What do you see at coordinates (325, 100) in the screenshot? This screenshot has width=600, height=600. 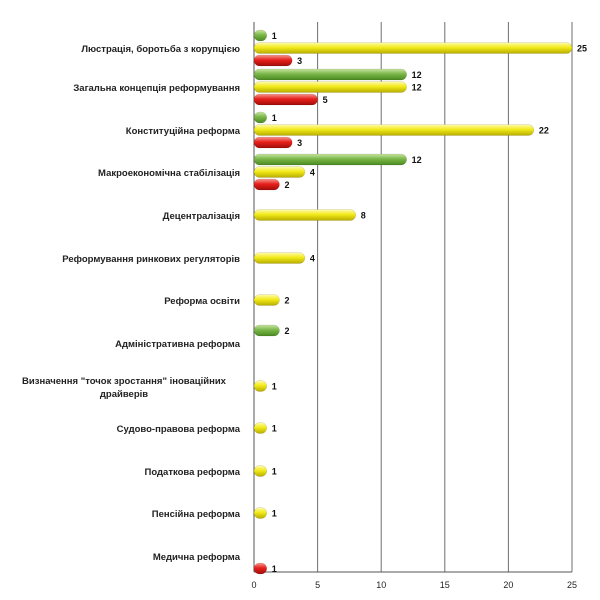 I see `value-label: 5` at bounding box center [325, 100].